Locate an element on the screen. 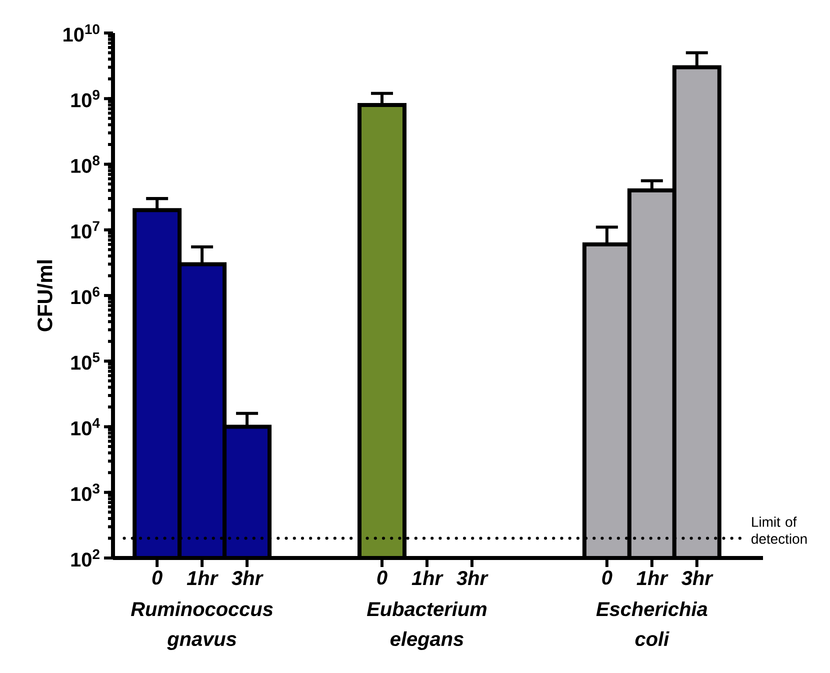  y-tick-label: 10$^{3}$ is located at coordinates (85, 493).